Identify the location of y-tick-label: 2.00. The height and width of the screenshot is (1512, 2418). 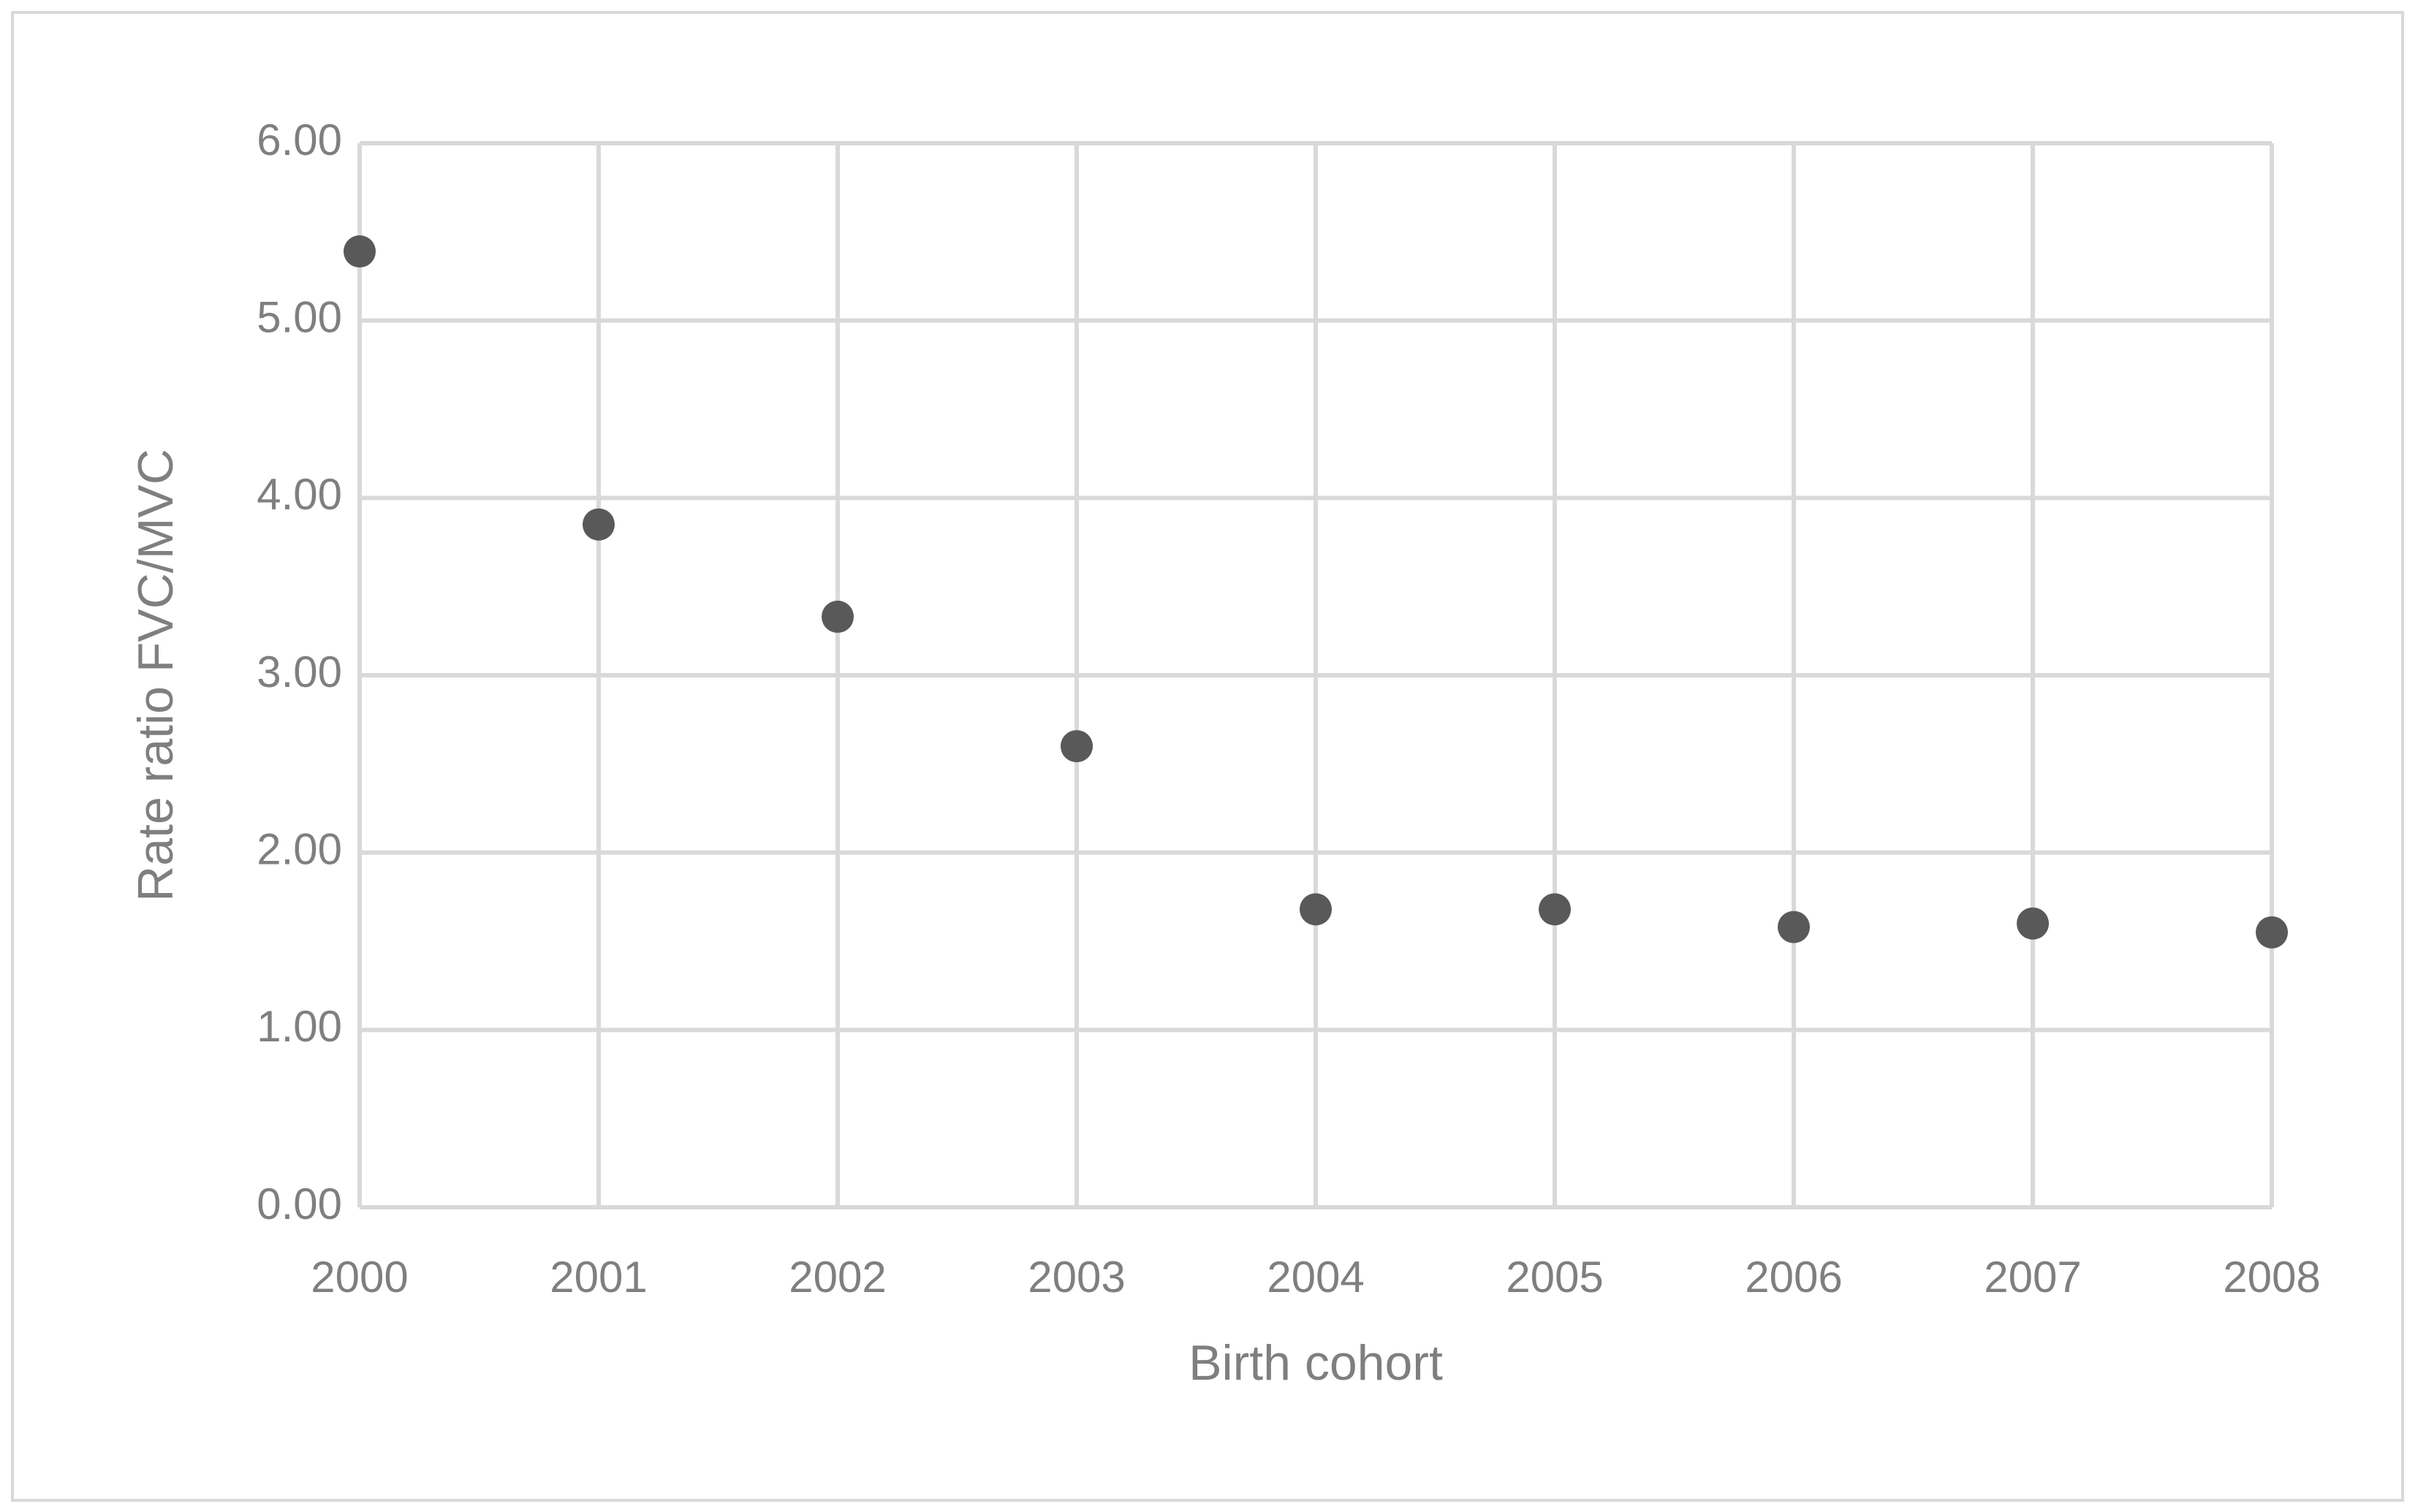
(299, 850).